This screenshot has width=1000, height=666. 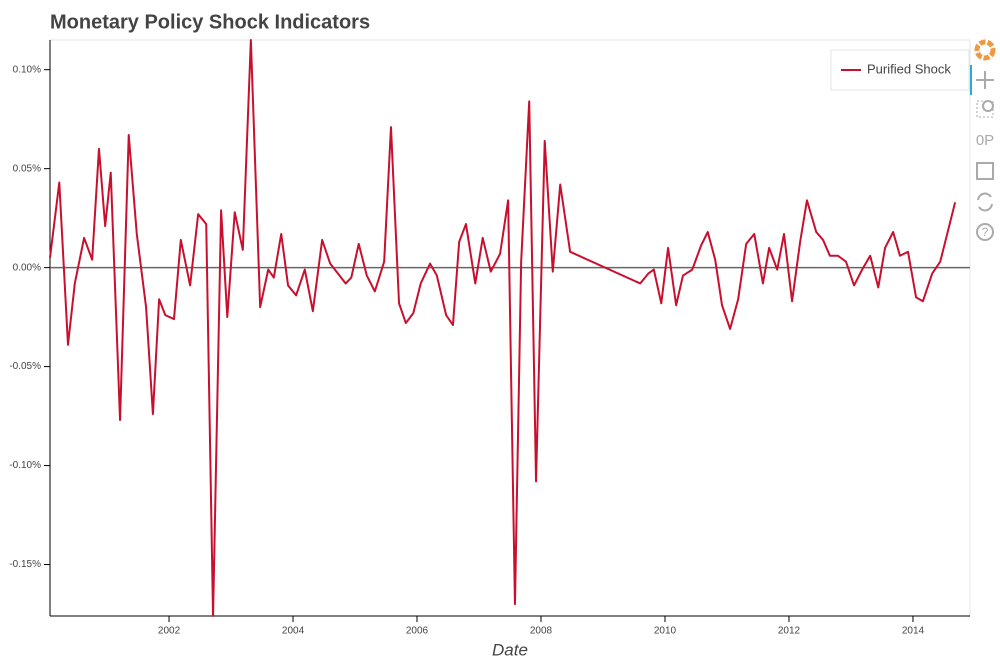 What do you see at coordinates (510, 649) in the screenshot?
I see `x-axis-label: Date` at bounding box center [510, 649].